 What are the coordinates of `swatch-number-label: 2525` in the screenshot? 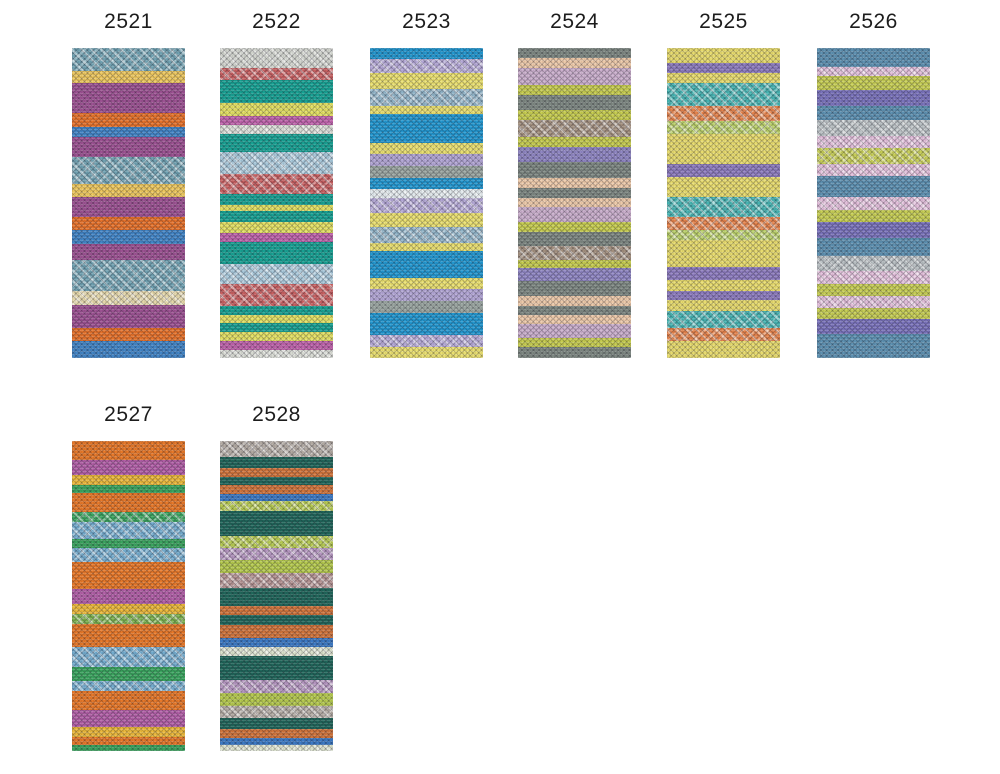 It's located at (723, 21).